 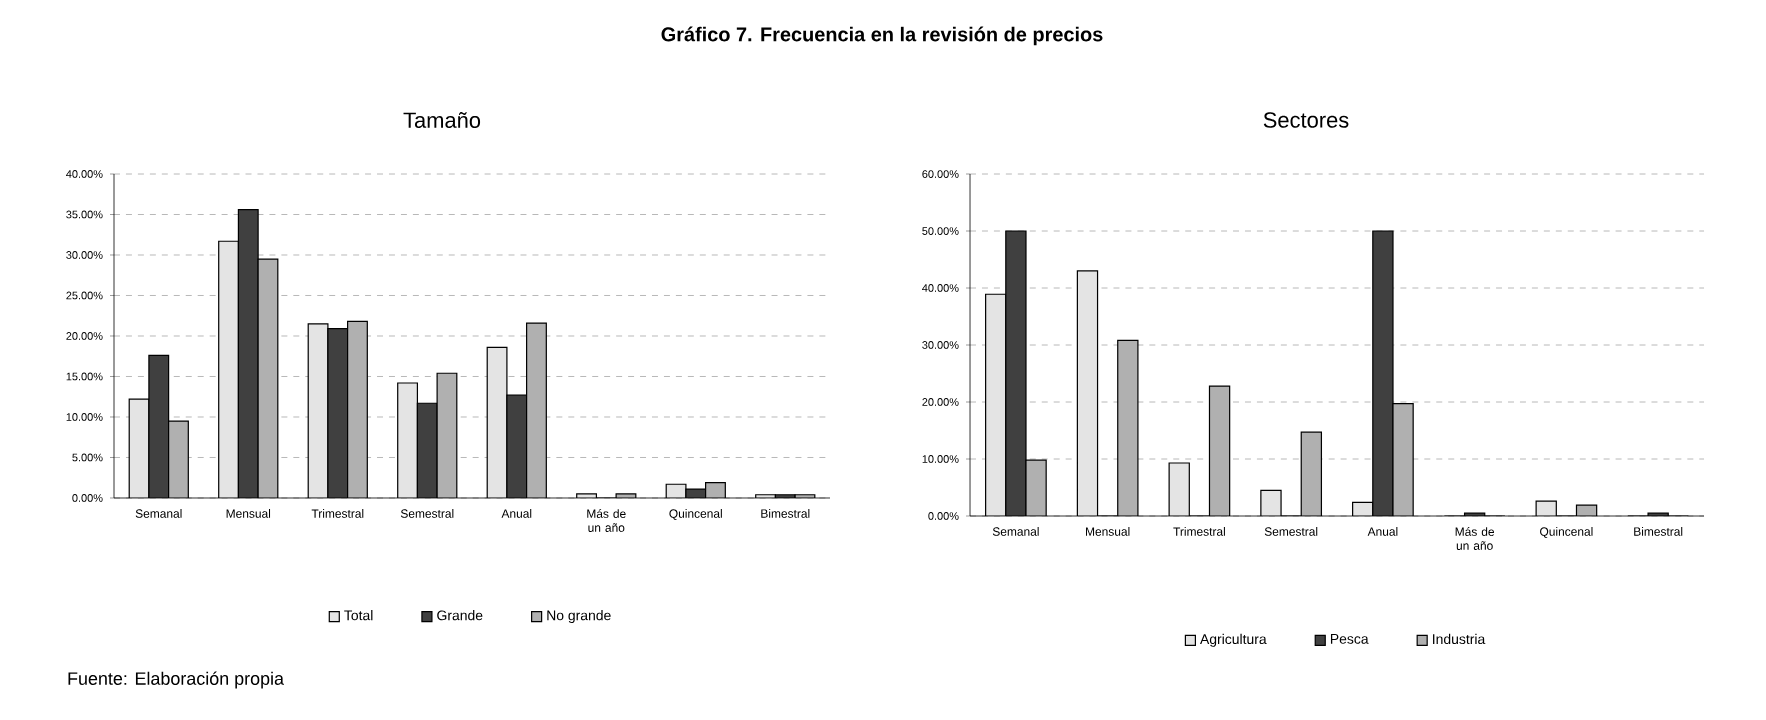 I want to click on chart-title: Tamaño, so click(x=442, y=120).